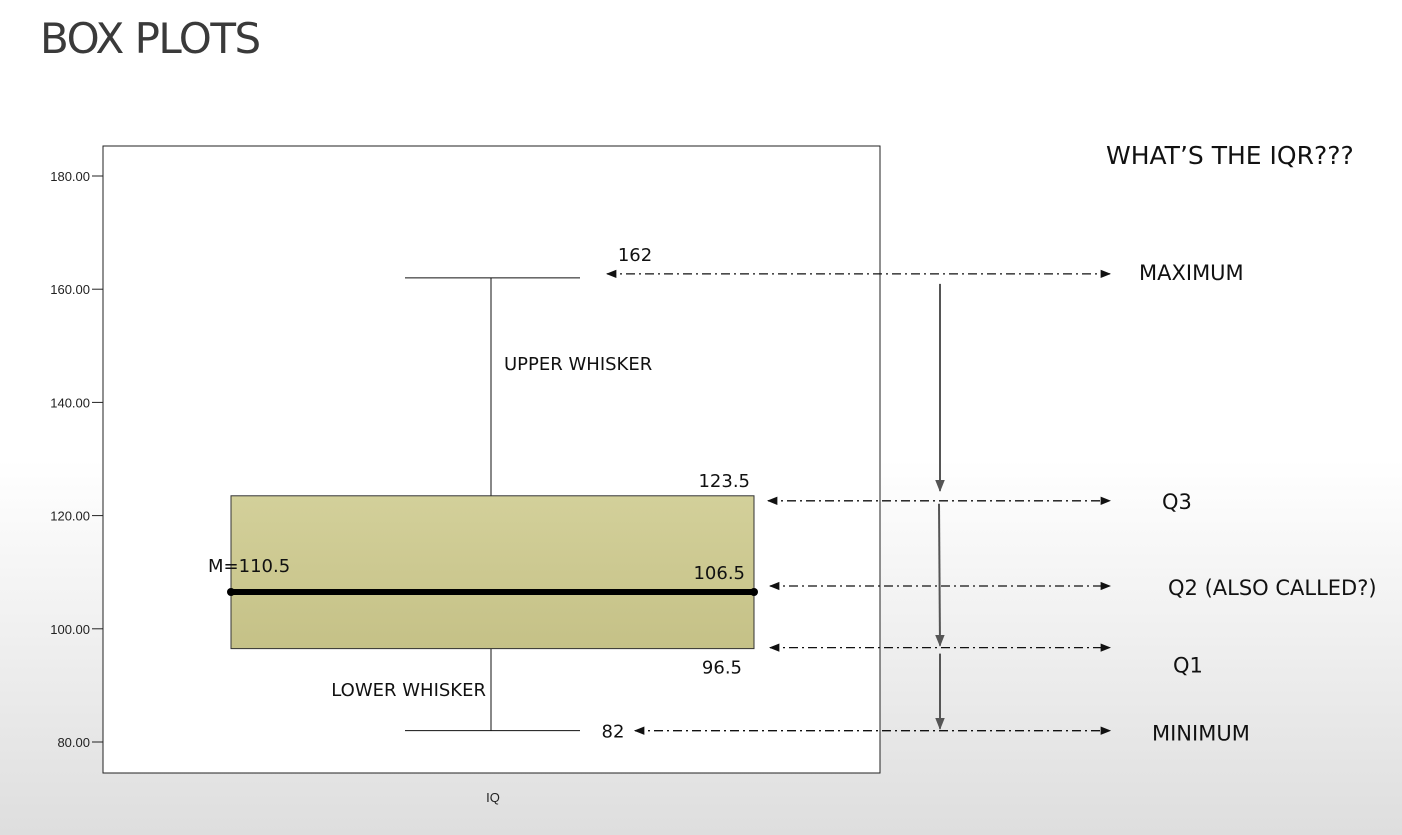  What do you see at coordinates (150, 38) in the screenshot?
I see `slide-title: BOX PLOTS` at bounding box center [150, 38].